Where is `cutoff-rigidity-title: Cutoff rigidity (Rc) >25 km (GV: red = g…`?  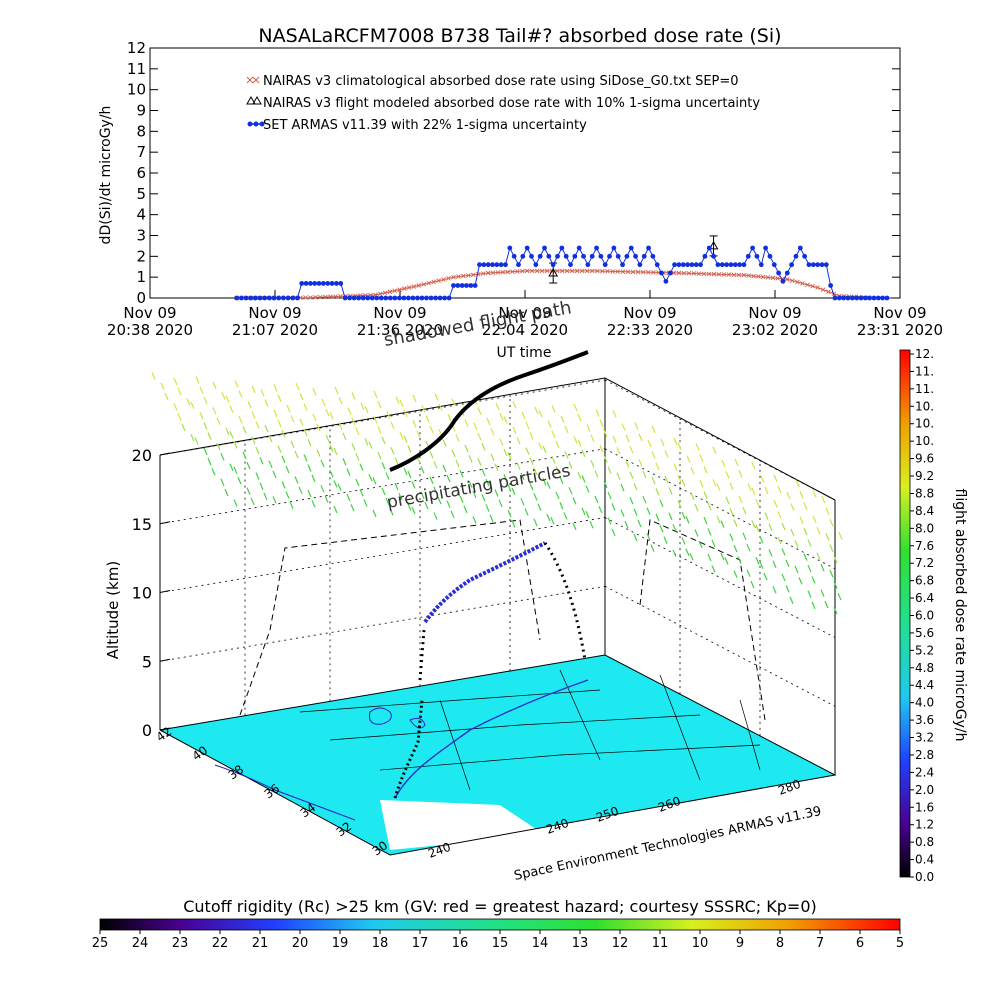
cutoff-rigidity-title: Cutoff rigidity (Rc) >25 km (GV: red = g… is located at coordinates (500, 906).